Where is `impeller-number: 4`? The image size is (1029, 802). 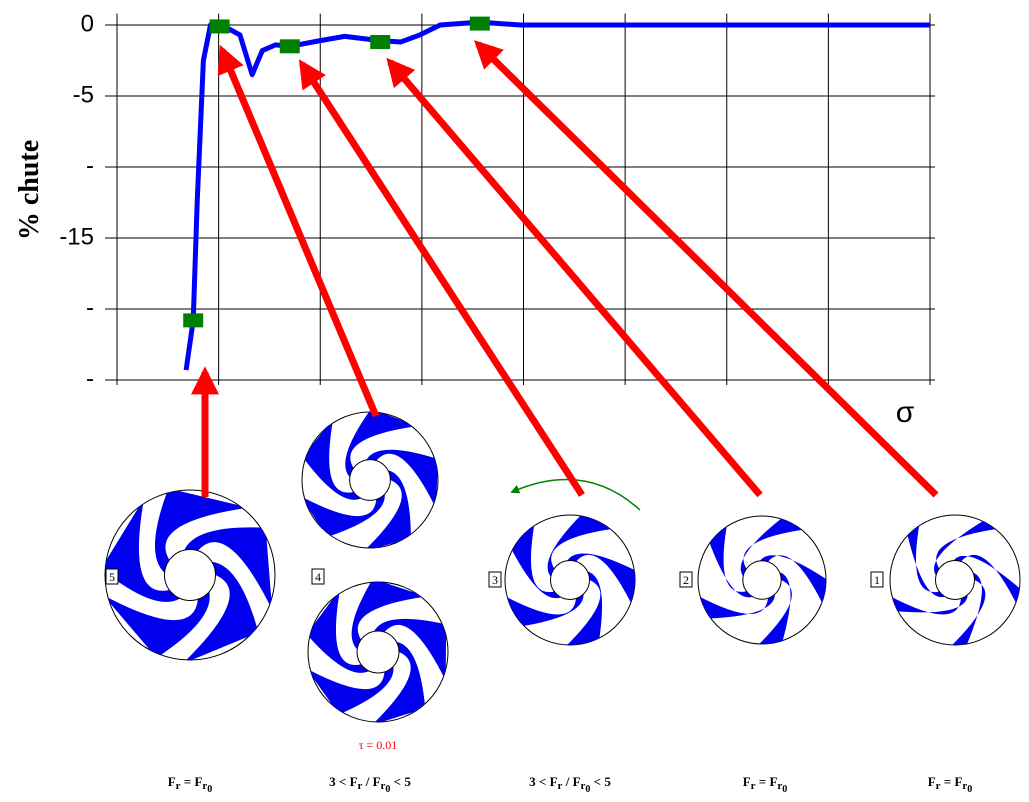
impeller-number: 4 is located at coordinates (318, 577).